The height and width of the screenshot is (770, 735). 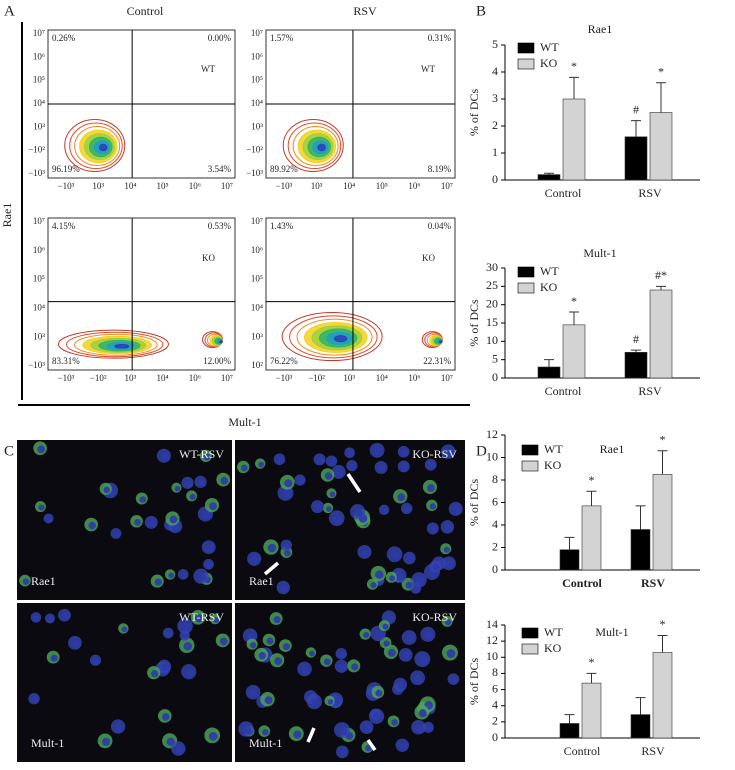 I want to click on chart-title: Mult-1, so click(x=611, y=632).